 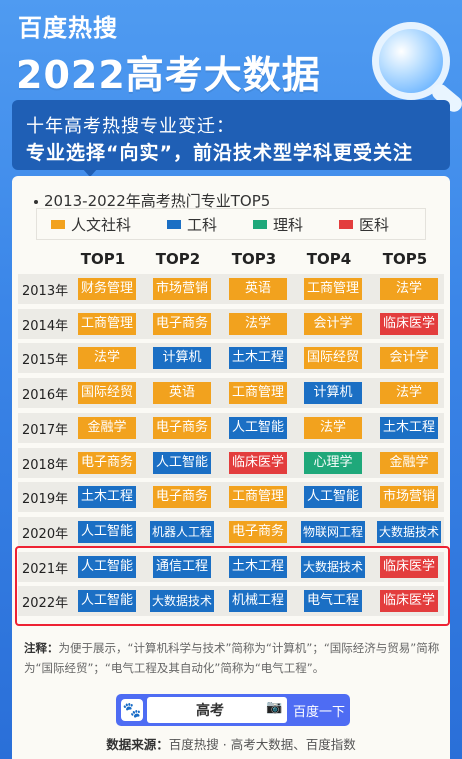 I want to click on brand-title: 百度热搜, so click(x=68, y=28).